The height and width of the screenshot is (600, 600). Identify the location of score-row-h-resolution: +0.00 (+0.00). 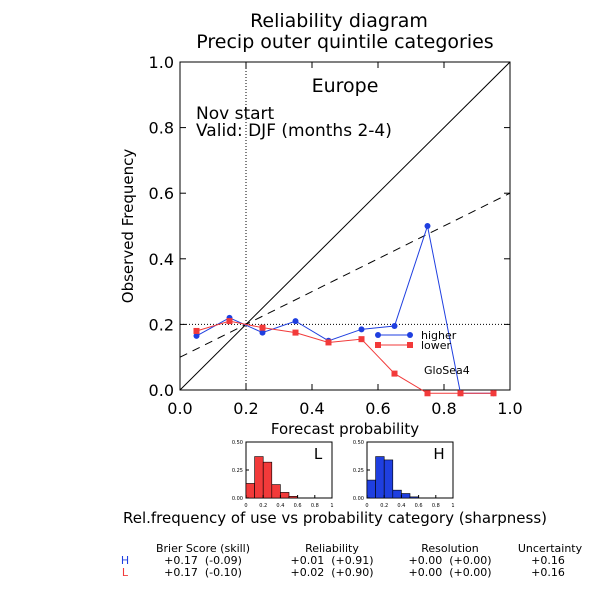
(450, 560).